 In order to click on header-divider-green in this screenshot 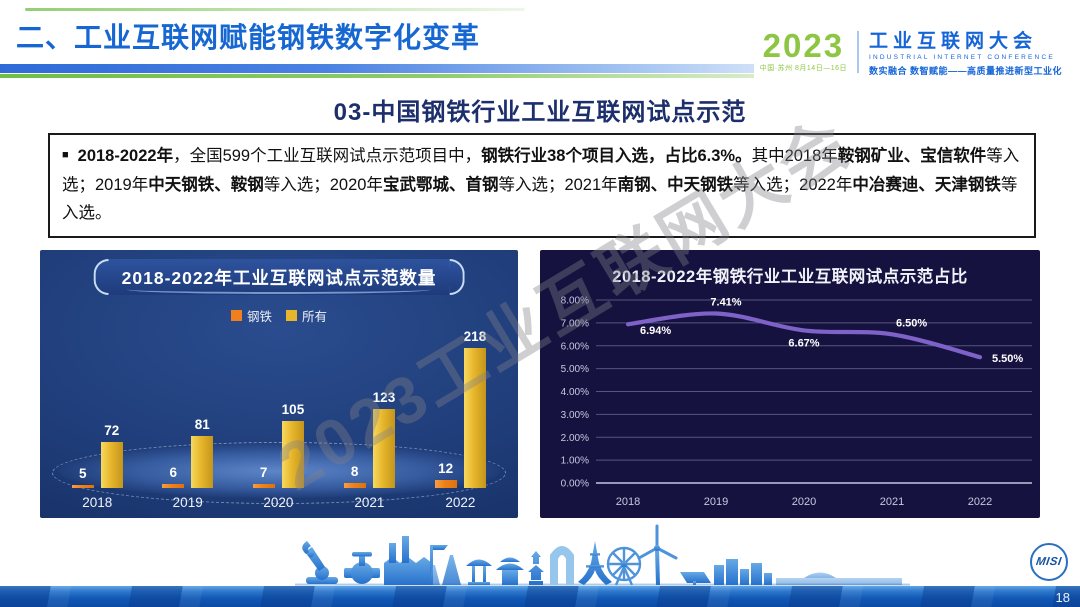, I will do `click(540, 76)`.